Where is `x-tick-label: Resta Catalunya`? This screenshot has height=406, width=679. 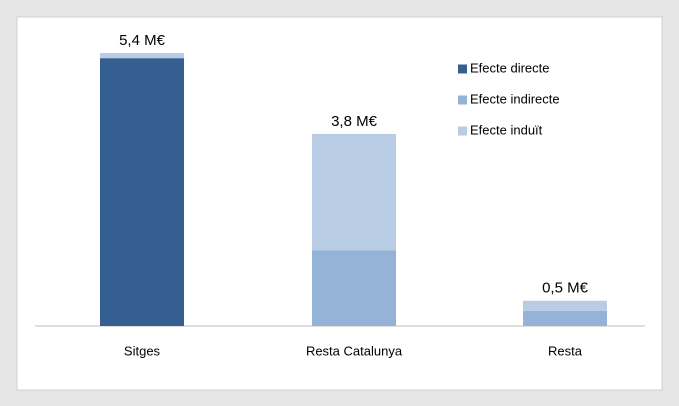 x-tick-label: Resta Catalunya is located at coordinates (354, 350).